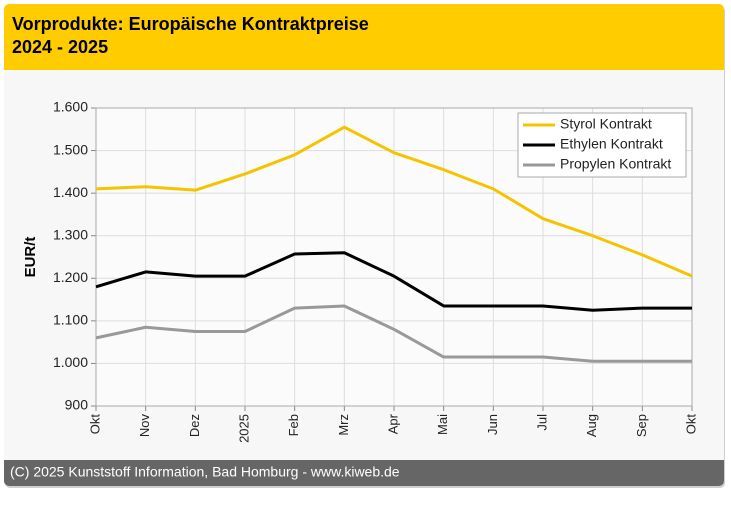 This screenshot has width=731, height=505. What do you see at coordinates (70, 362) in the screenshot?
I see `y-tick-label: 1.000` at bounding box center [70, 362].